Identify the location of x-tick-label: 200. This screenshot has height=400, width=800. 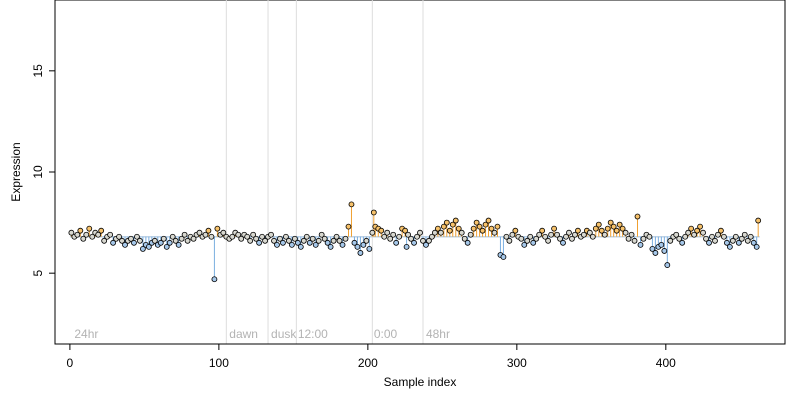
(368, 363).